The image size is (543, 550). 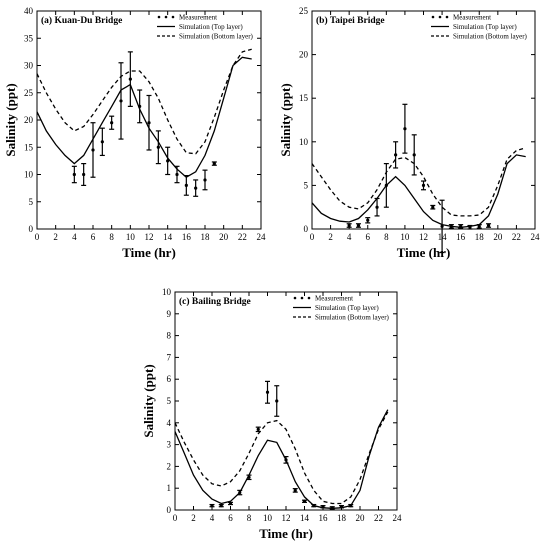 I want to click on chart-c-x-tick-label: 8, so click(x=249, y=518).